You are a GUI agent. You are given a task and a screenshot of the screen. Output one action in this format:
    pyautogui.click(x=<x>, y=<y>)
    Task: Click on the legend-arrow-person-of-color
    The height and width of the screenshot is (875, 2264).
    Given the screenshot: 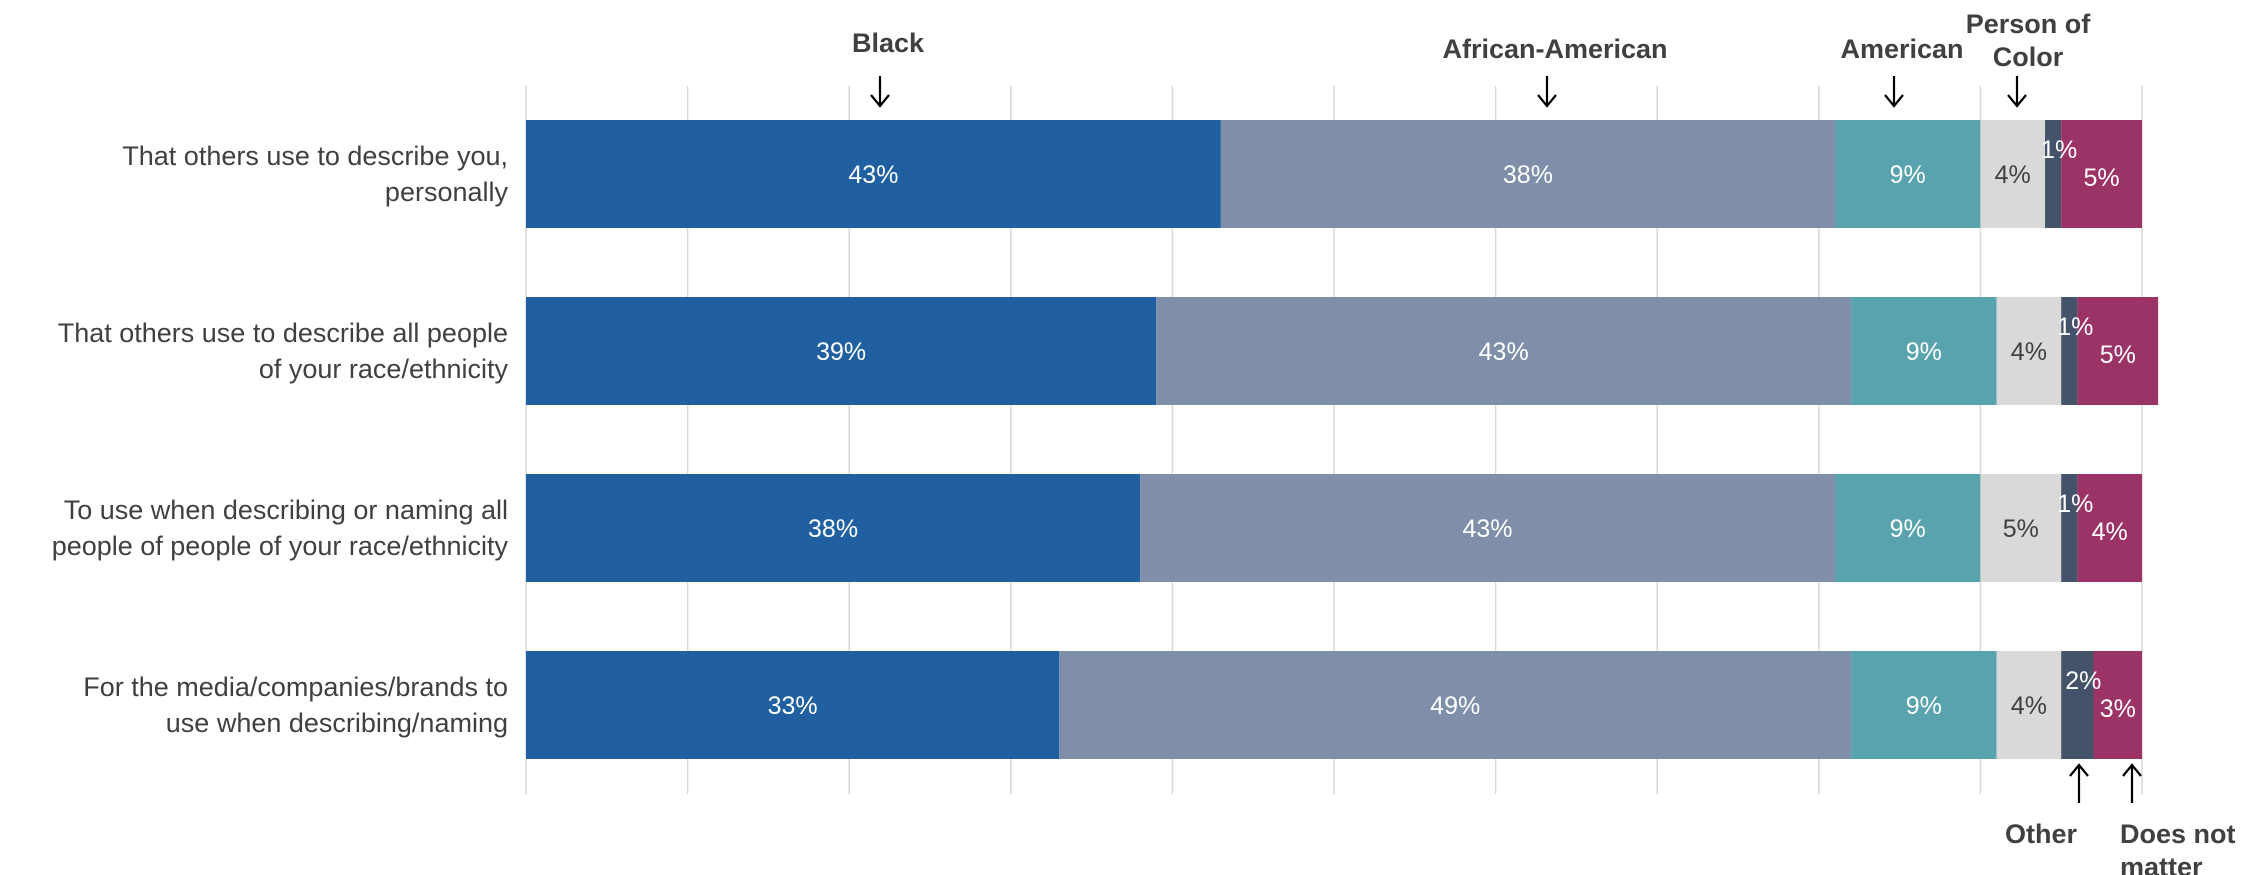 What is the action you would take?
    pyautogui.click(x=2017, y=92)
    